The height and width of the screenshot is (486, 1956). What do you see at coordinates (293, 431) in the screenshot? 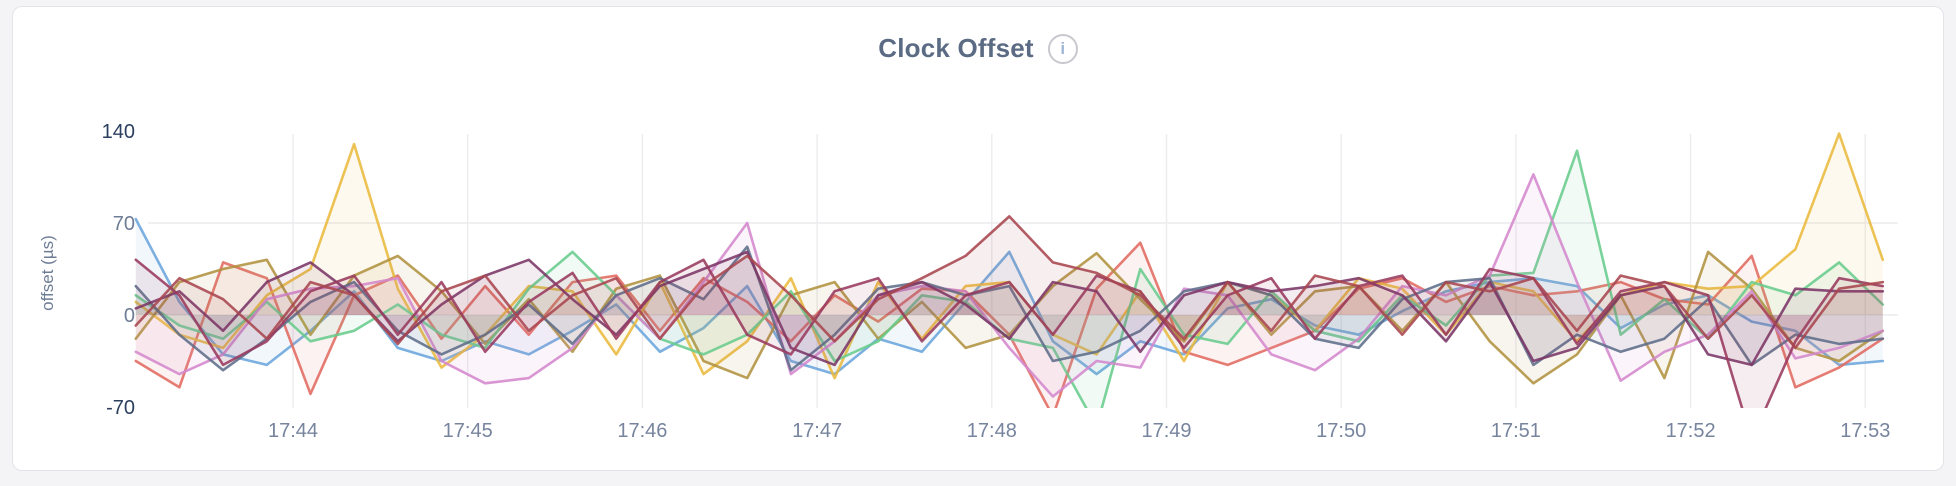
I see `x-tick-17:44: 17:44` at bounding box center [293, 431].